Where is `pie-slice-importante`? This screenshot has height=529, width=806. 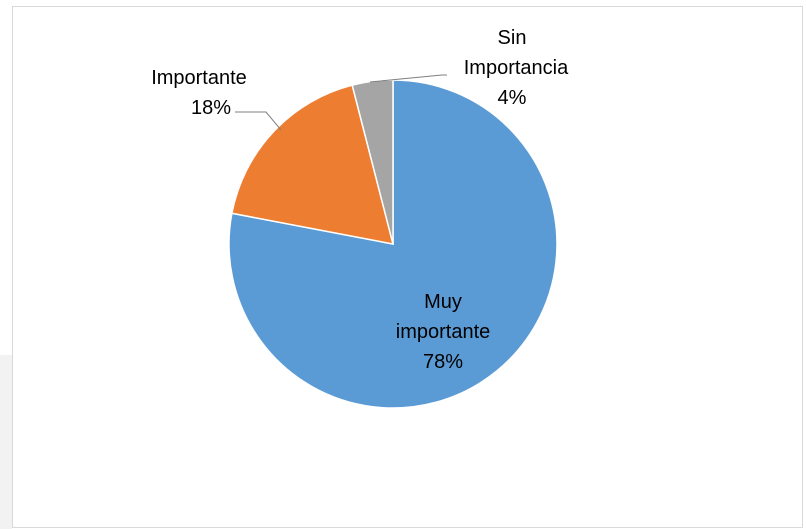 pie-slice-importante is located at coordinates (313, 164).